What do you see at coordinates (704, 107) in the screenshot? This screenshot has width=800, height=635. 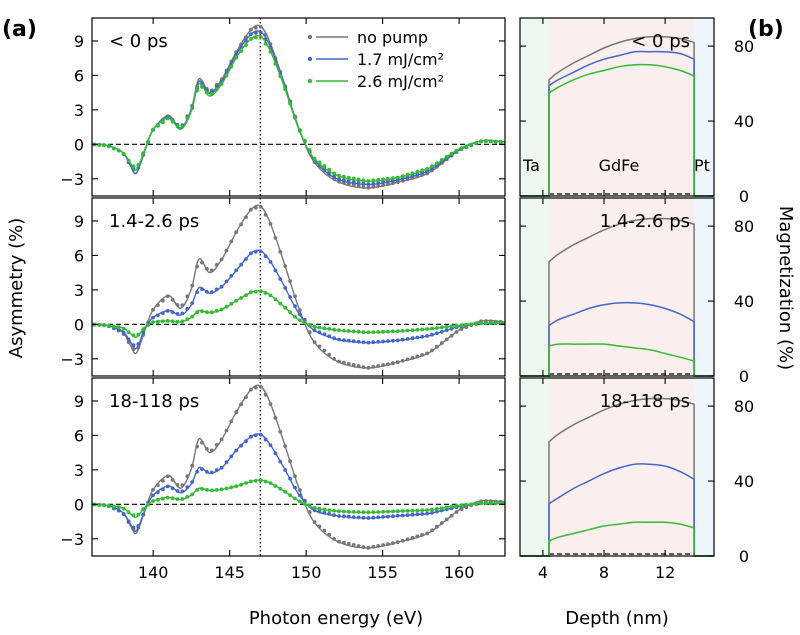 I see `region-bg-pt` at bounding box center [704, 107].